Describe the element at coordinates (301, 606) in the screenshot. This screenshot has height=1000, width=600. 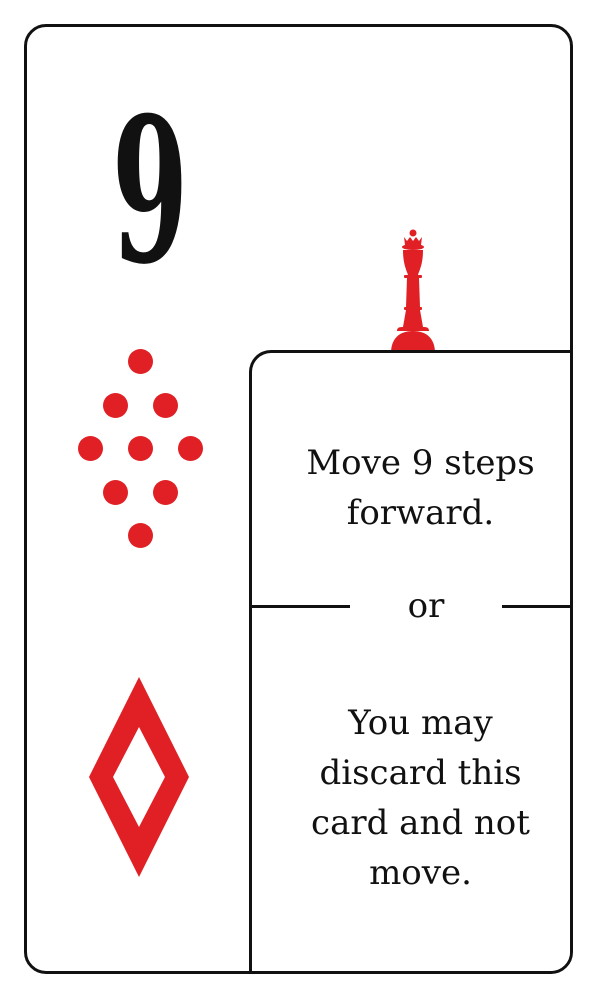
I see `divider-line-left` at that location.